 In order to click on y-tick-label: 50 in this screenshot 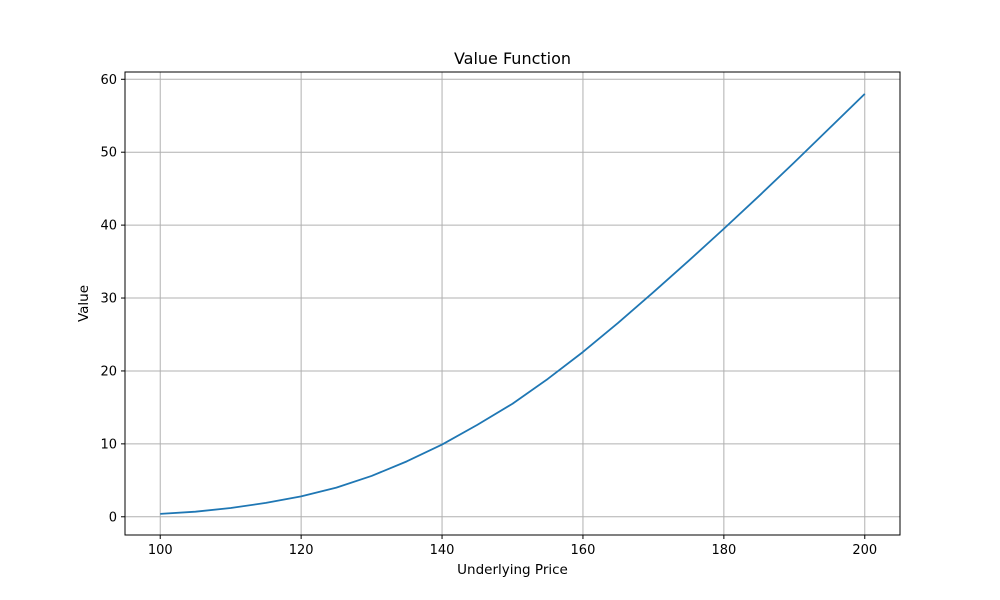, I will do `click(108, 153)`.